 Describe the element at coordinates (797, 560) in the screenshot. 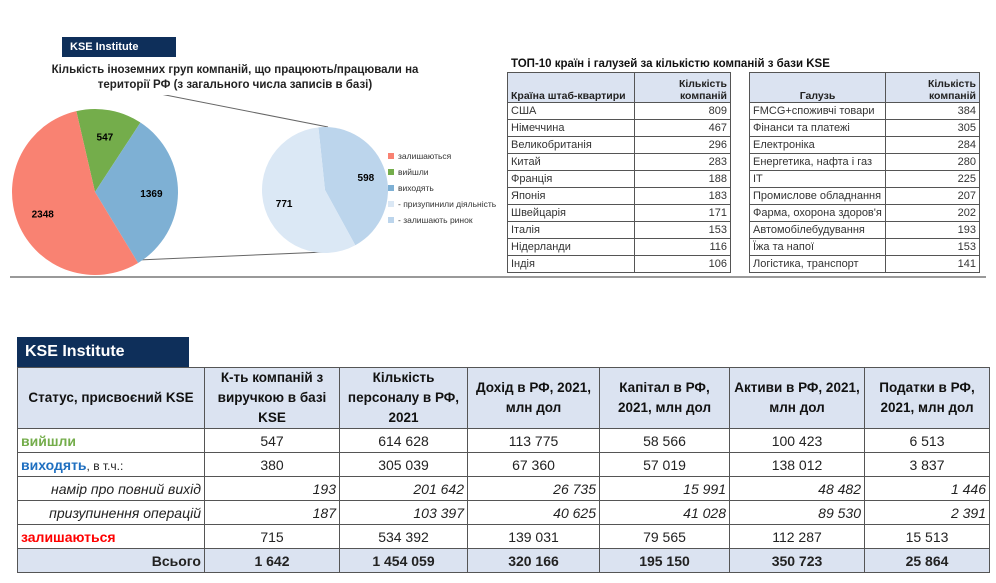

I see `value-cell: 350 723` at that location.